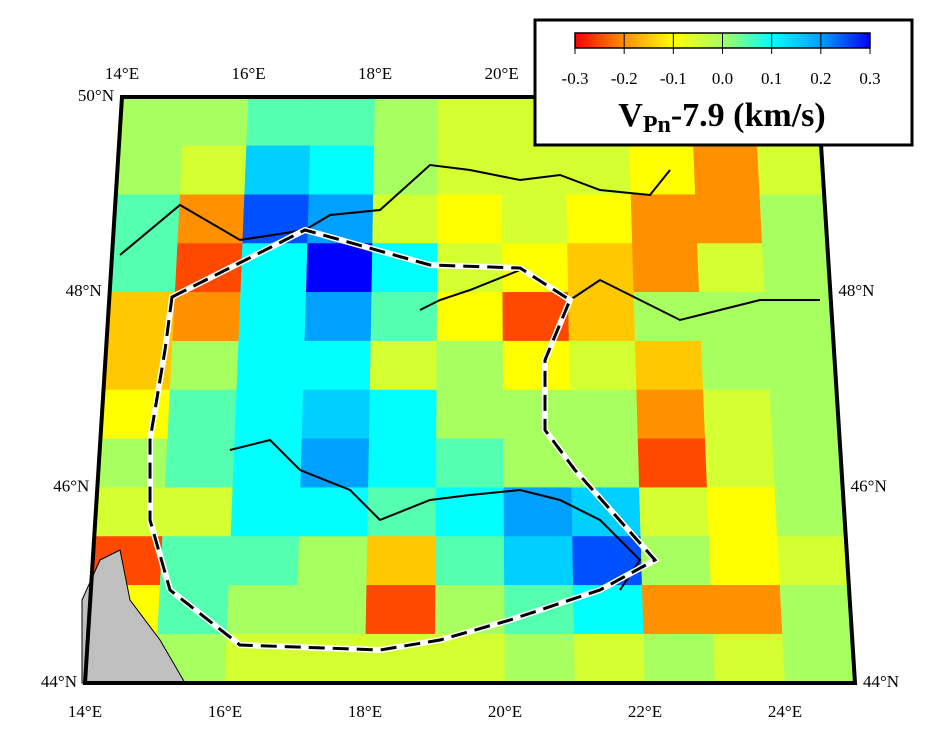  Describe the element at coordinates (881, 681) in the screenshot. I see `lat-label: 44°N` at that location.